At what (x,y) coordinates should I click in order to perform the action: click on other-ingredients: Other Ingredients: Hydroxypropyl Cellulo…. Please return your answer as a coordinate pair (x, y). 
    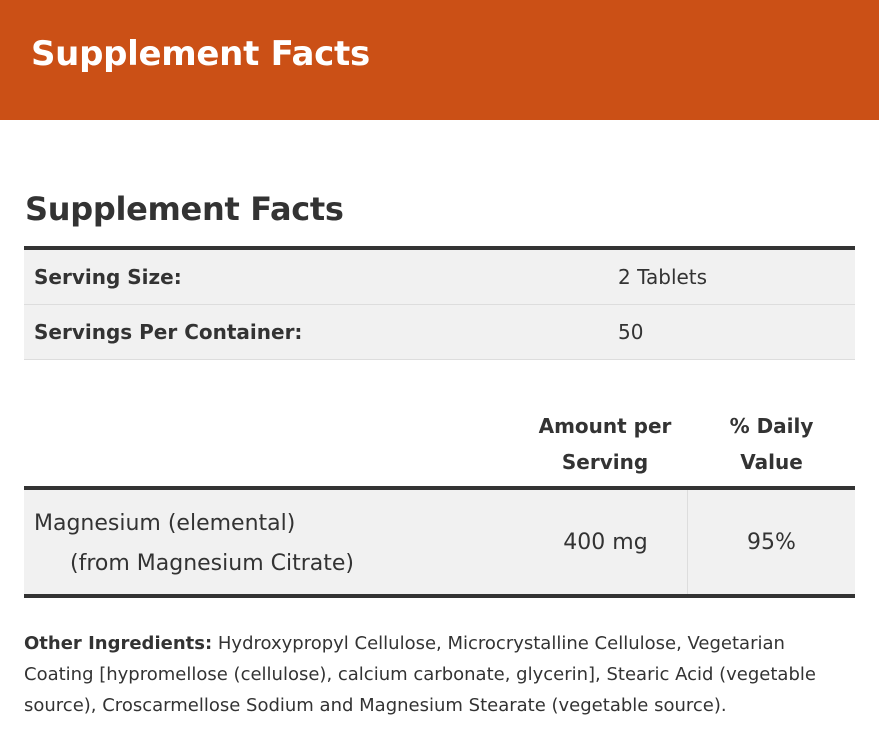
    Looking at the image, I should click on (439, 674).